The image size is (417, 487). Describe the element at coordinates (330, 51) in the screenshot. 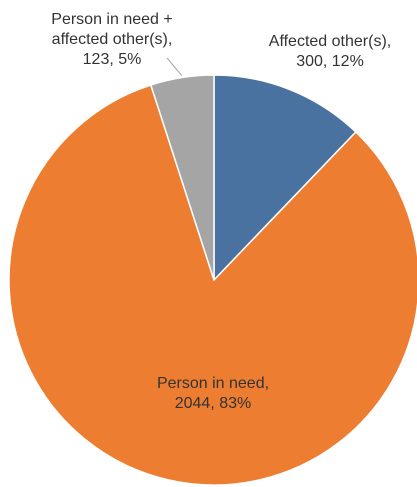

I see `slice-label: Affected other(s), 300, 12%` at that location.